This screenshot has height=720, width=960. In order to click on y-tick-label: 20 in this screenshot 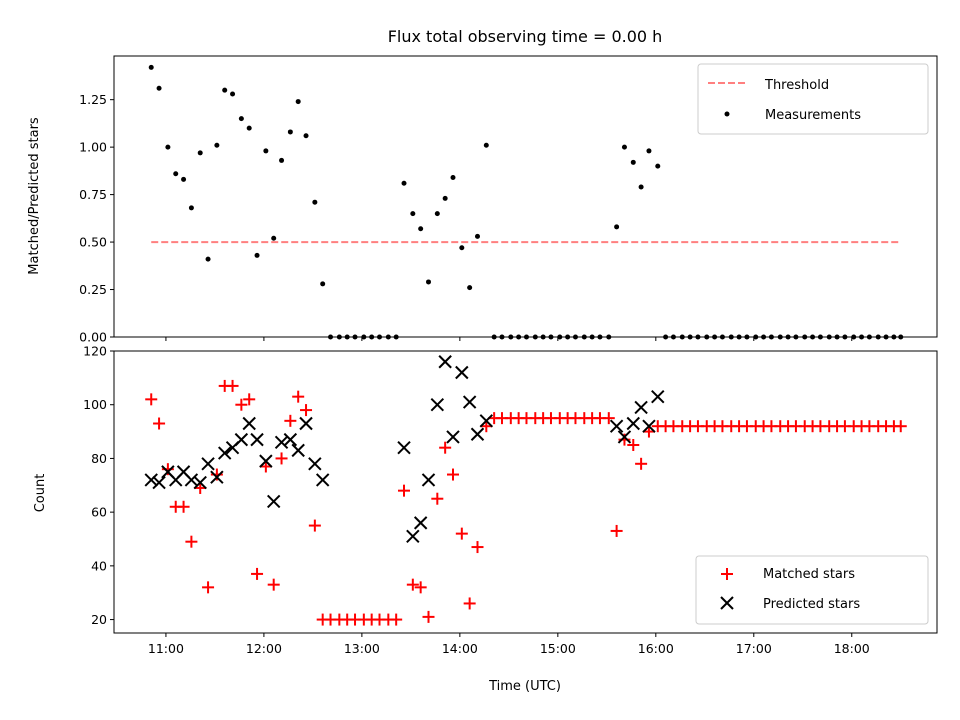, I will do `click(99, 619)`.